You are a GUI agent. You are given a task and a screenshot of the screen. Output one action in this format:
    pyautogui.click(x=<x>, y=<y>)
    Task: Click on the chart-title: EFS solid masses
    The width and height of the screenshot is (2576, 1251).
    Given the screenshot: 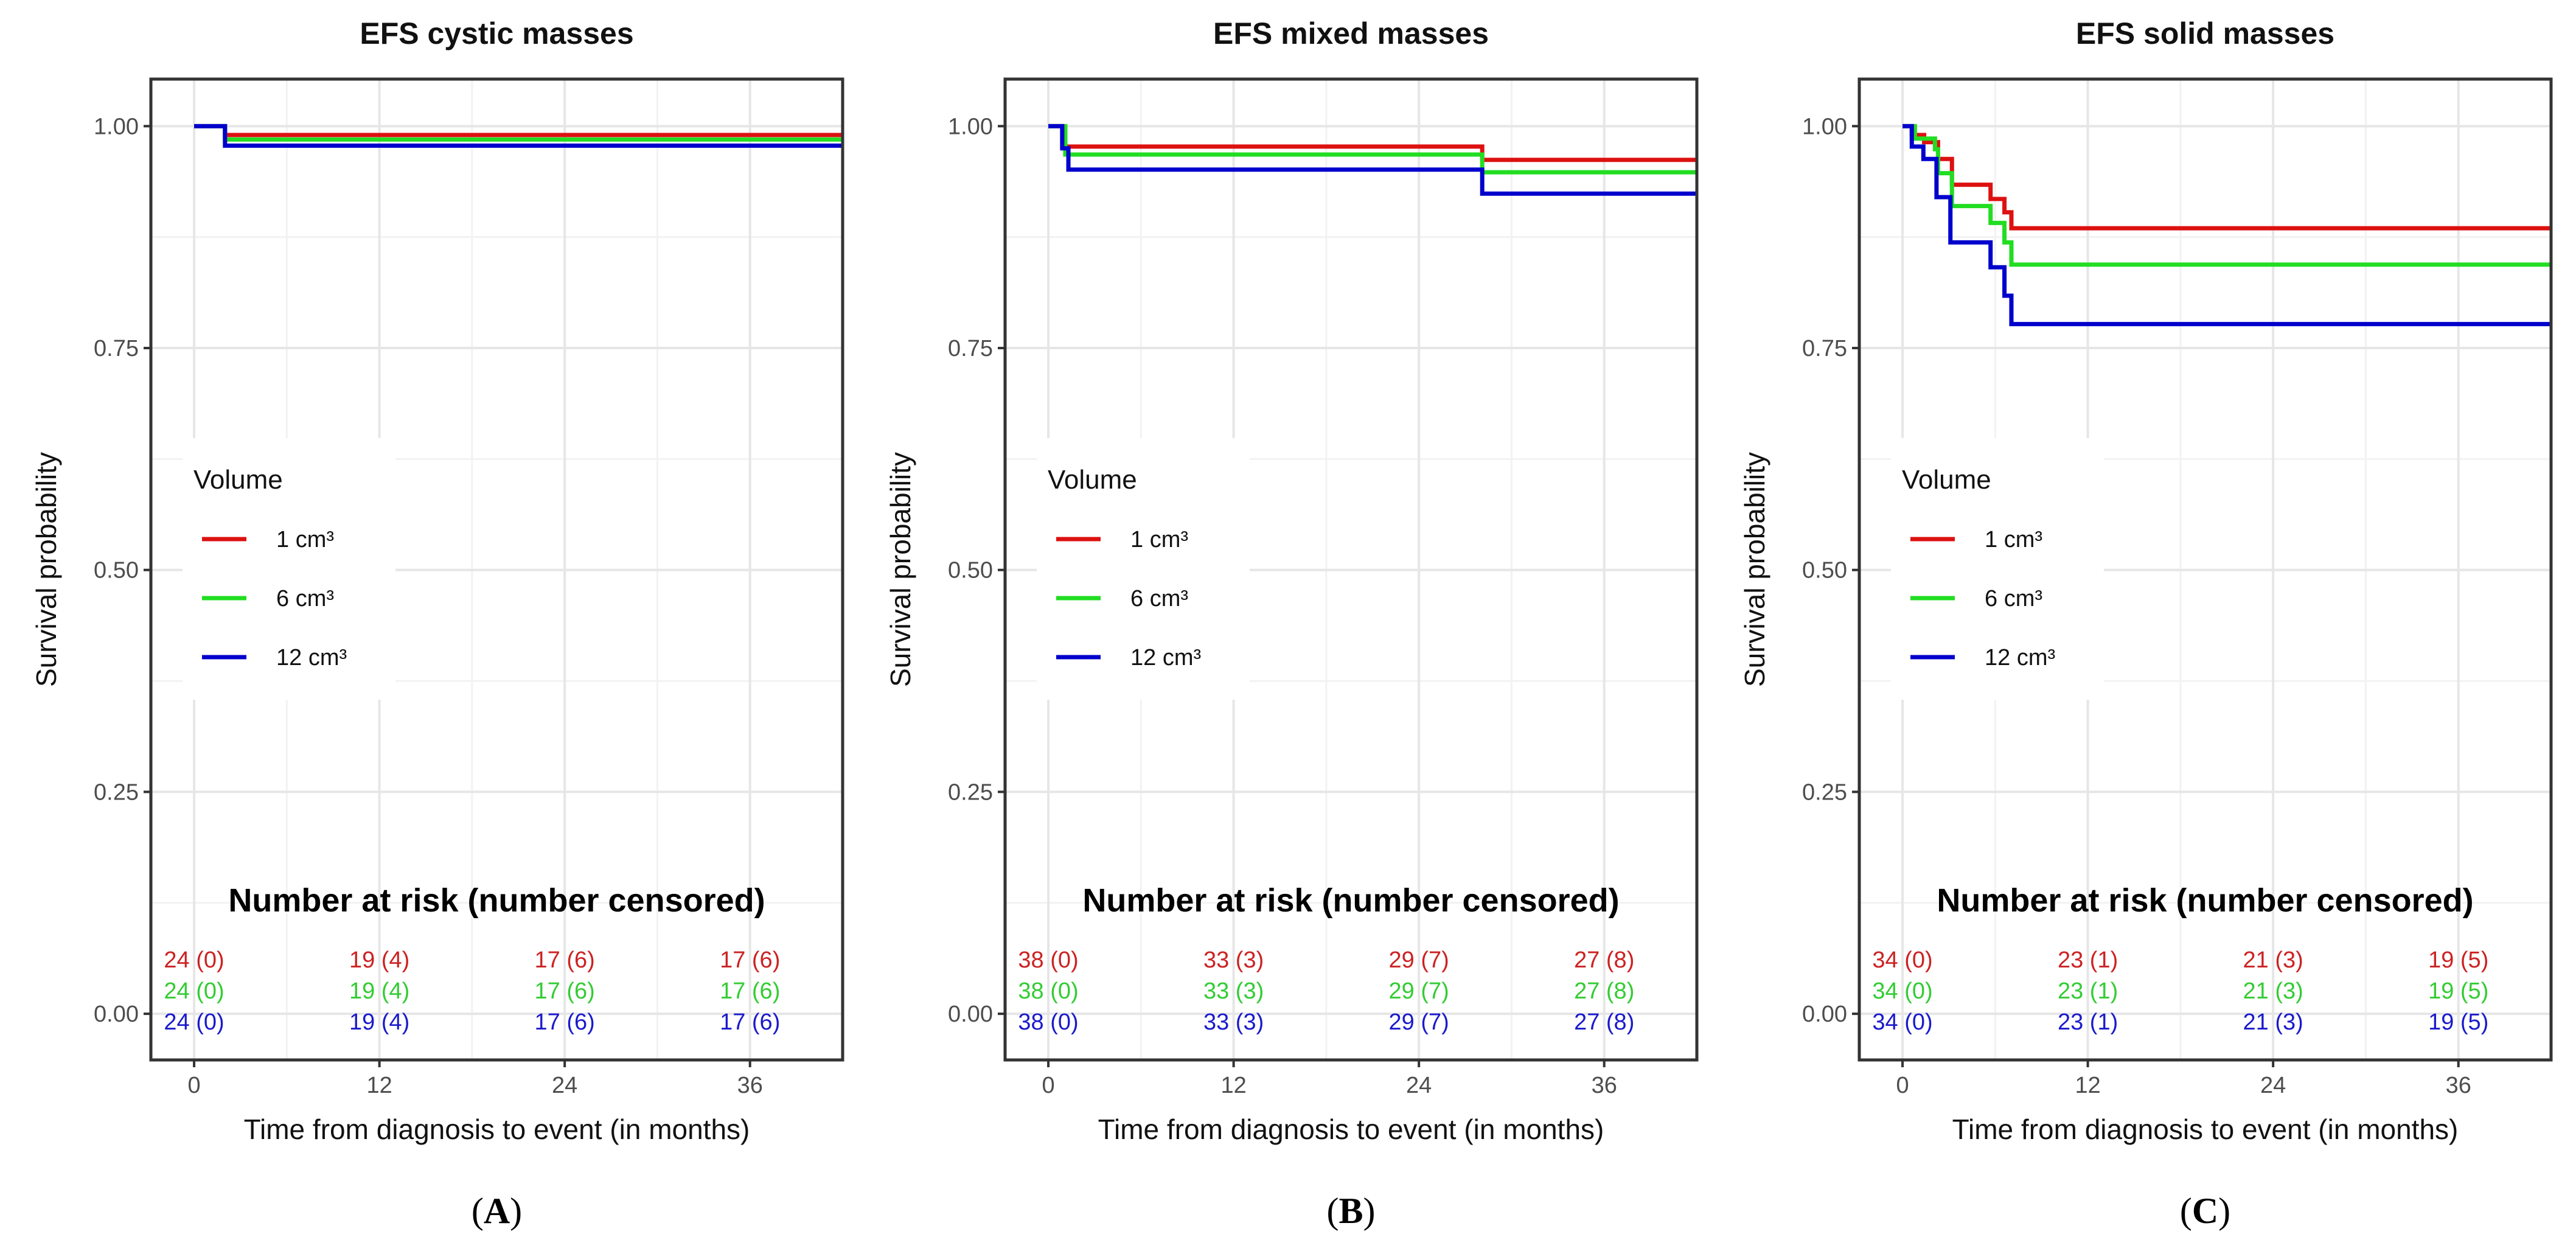 What is the action you would take?
    pyautogui.click(x=2205, y=33)
    